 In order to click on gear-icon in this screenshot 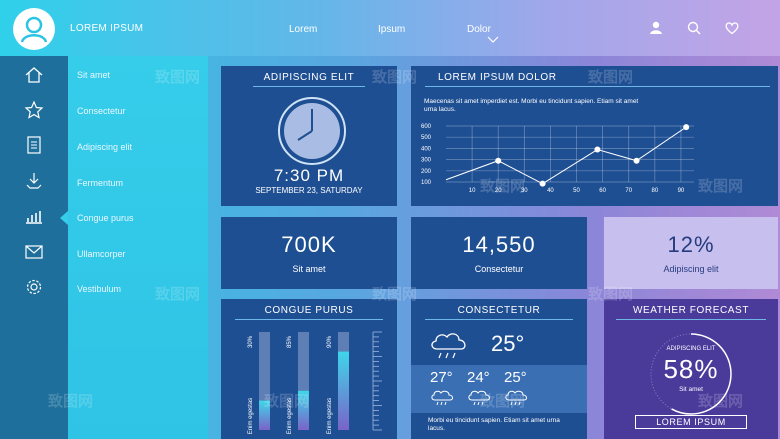, I will do `click(34, 287)`.